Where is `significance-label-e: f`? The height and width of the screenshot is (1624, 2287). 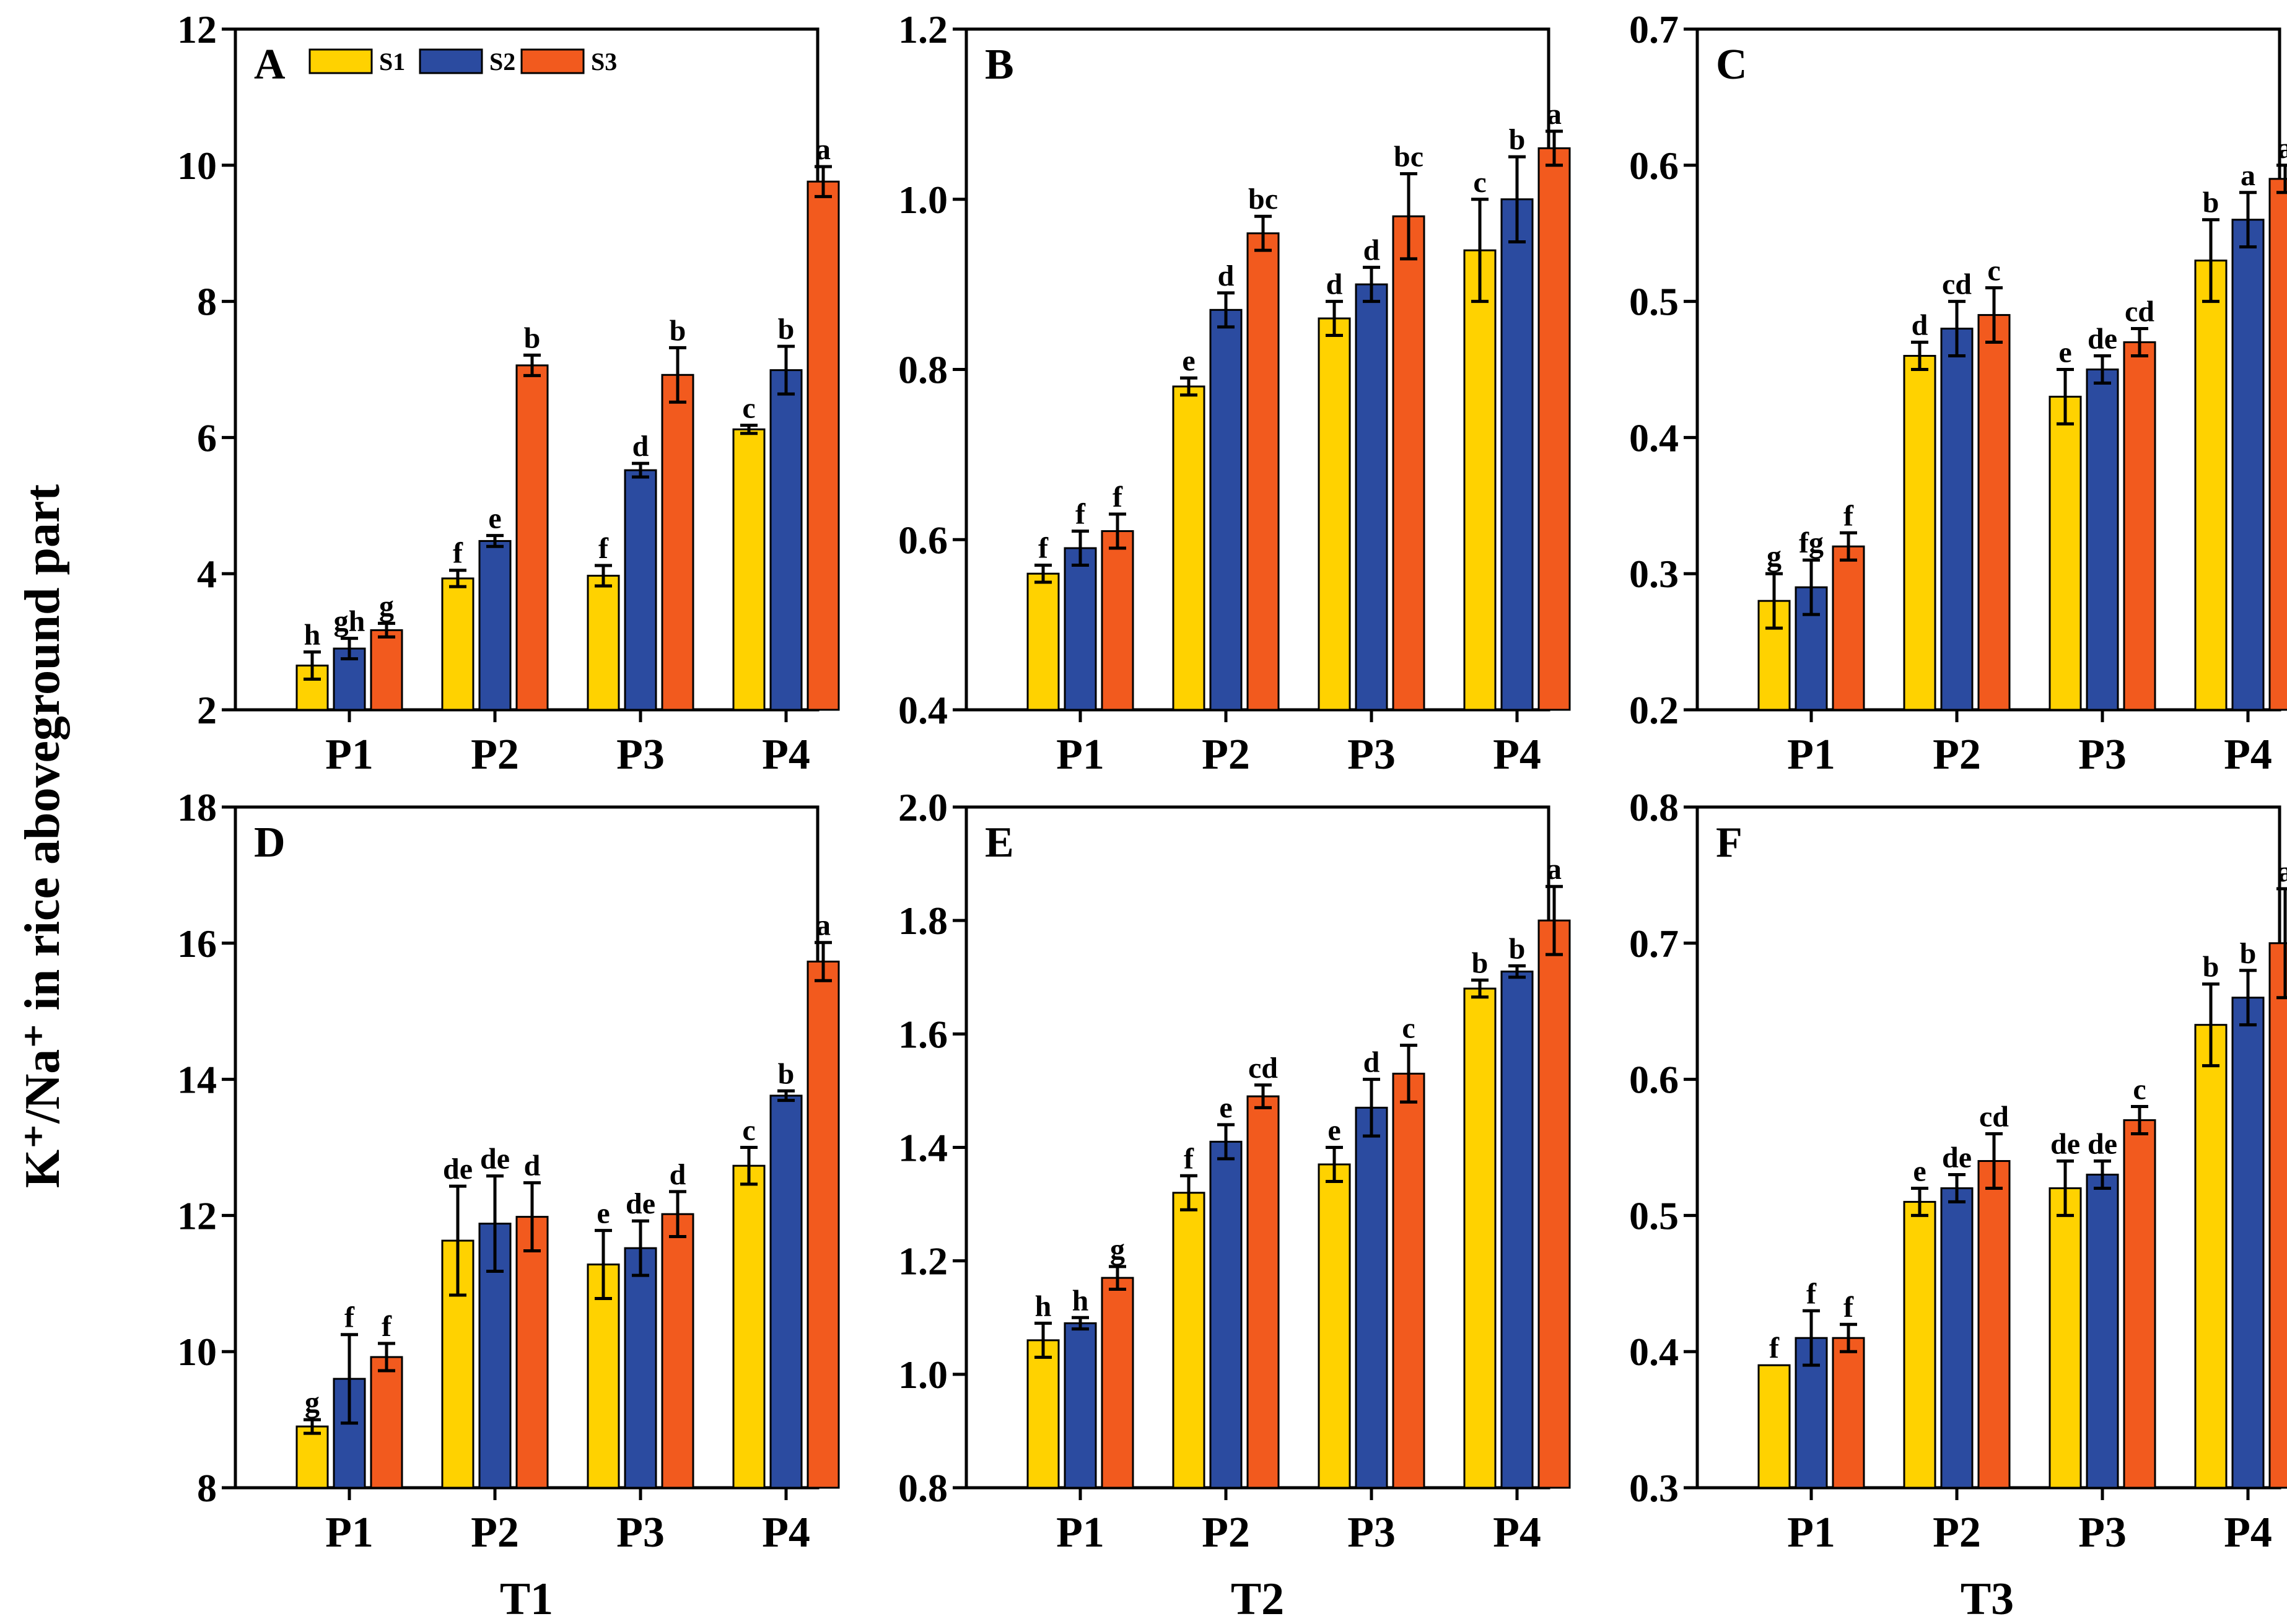
significance-label-e: f is located at coordinates (1189, 1158).